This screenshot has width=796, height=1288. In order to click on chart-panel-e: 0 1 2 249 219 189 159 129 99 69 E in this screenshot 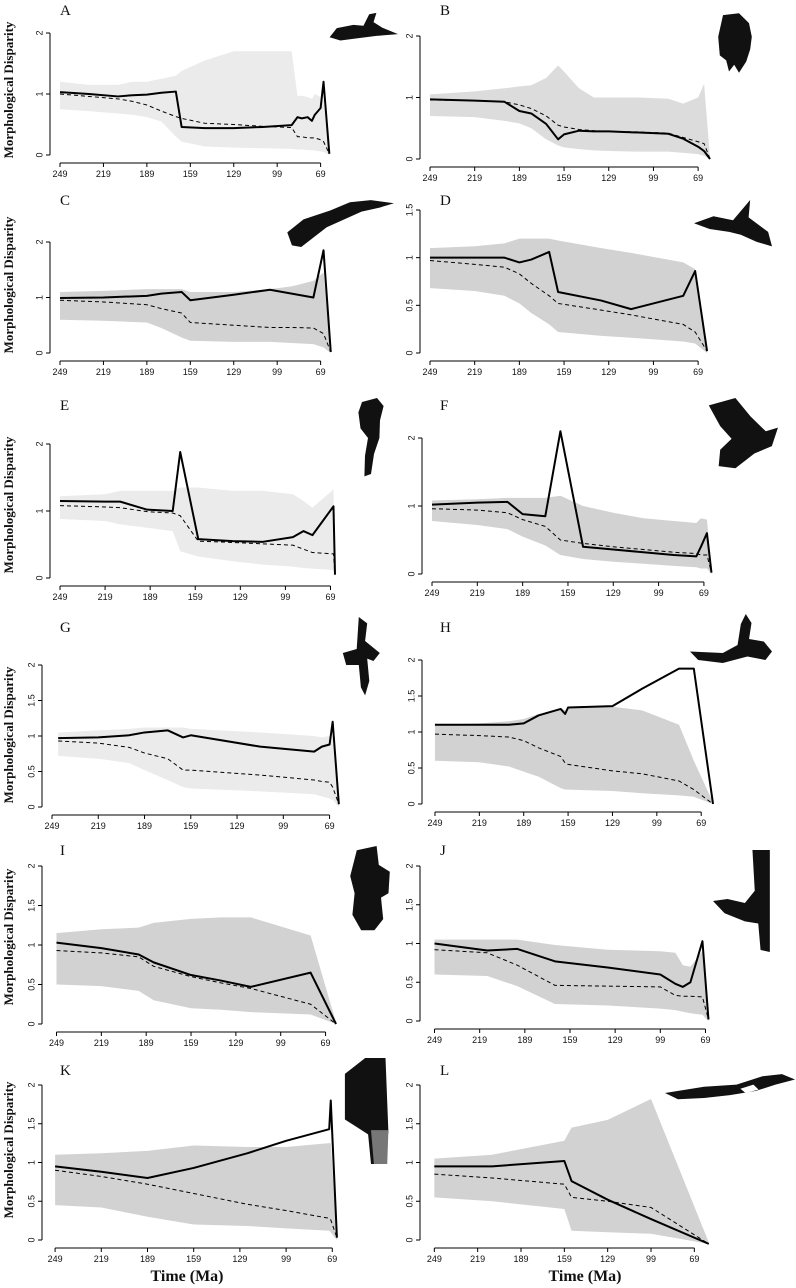, I will do `click(209, 500)`.